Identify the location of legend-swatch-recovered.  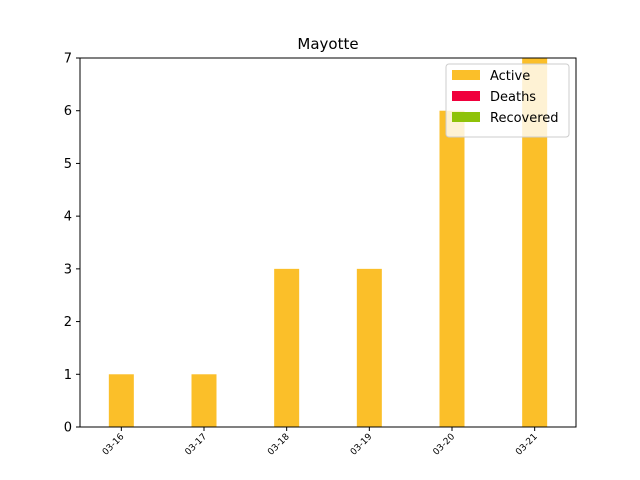
(466, 117).